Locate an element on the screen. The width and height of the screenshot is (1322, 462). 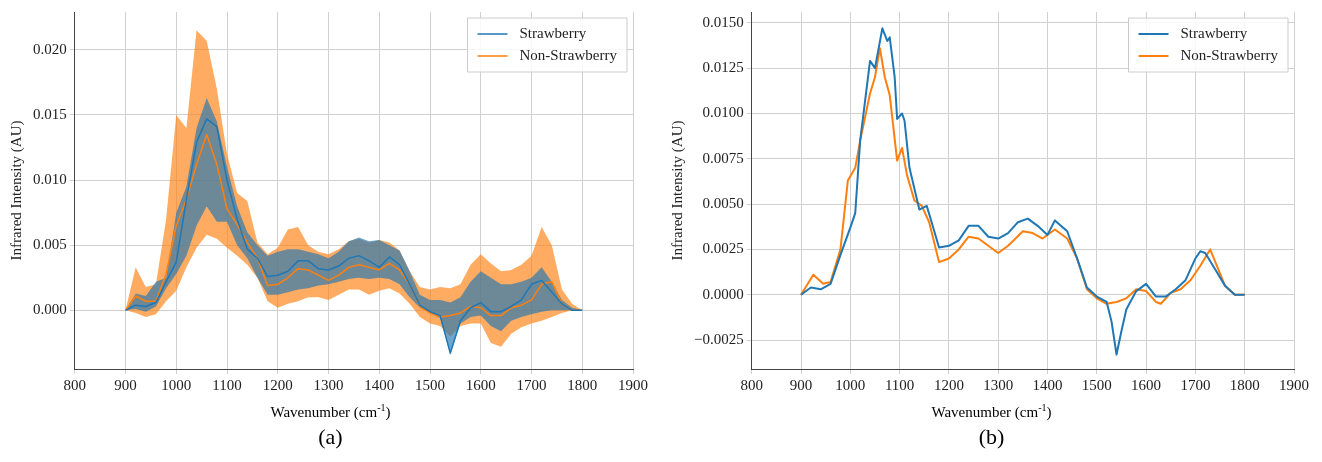
y-tick-label: 0.010 is located at coordinates (50, 179).